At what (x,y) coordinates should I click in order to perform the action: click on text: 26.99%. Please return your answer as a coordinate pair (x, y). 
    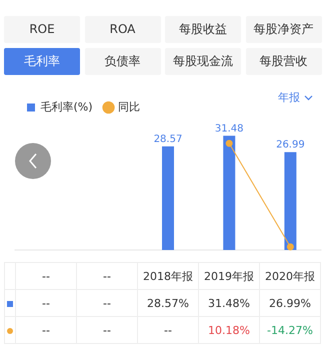
    Looking at the image, I should click on (290, 303).